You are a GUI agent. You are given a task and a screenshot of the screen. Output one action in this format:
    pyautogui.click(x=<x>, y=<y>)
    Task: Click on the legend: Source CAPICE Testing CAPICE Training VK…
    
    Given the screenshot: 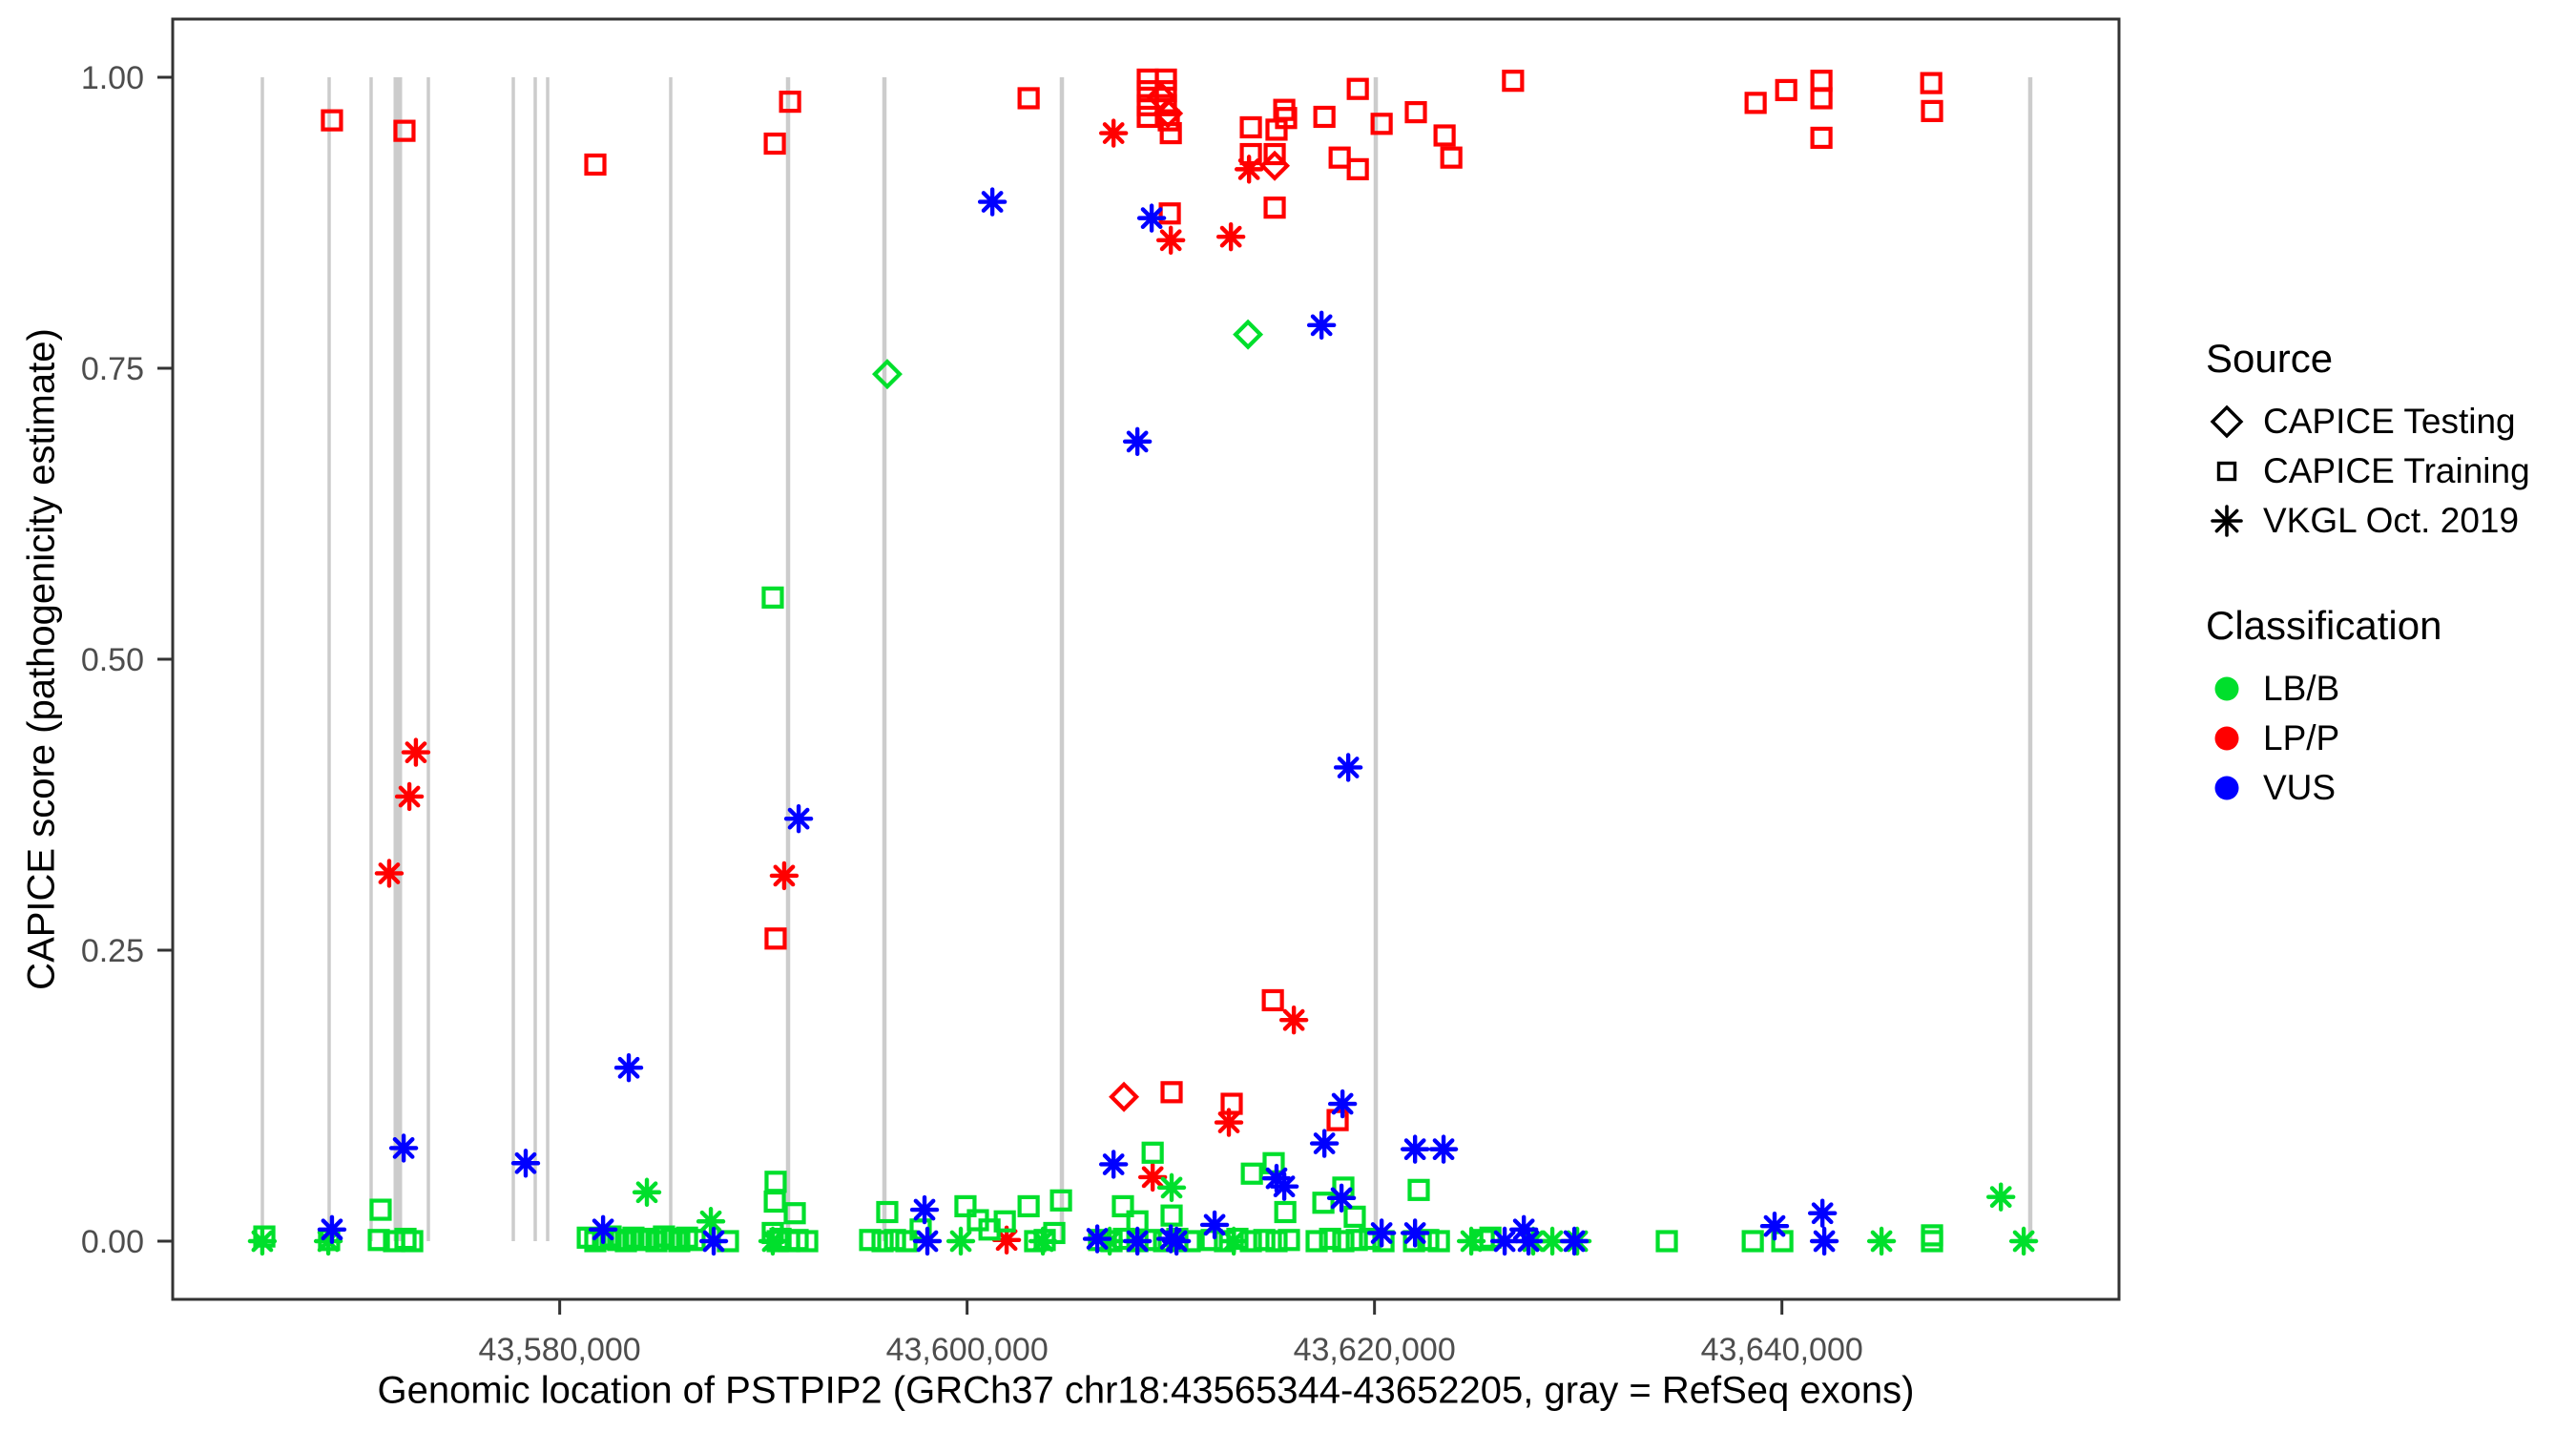 What is the action you would take?
    pyautogui.click(x=2387, y=574)
    